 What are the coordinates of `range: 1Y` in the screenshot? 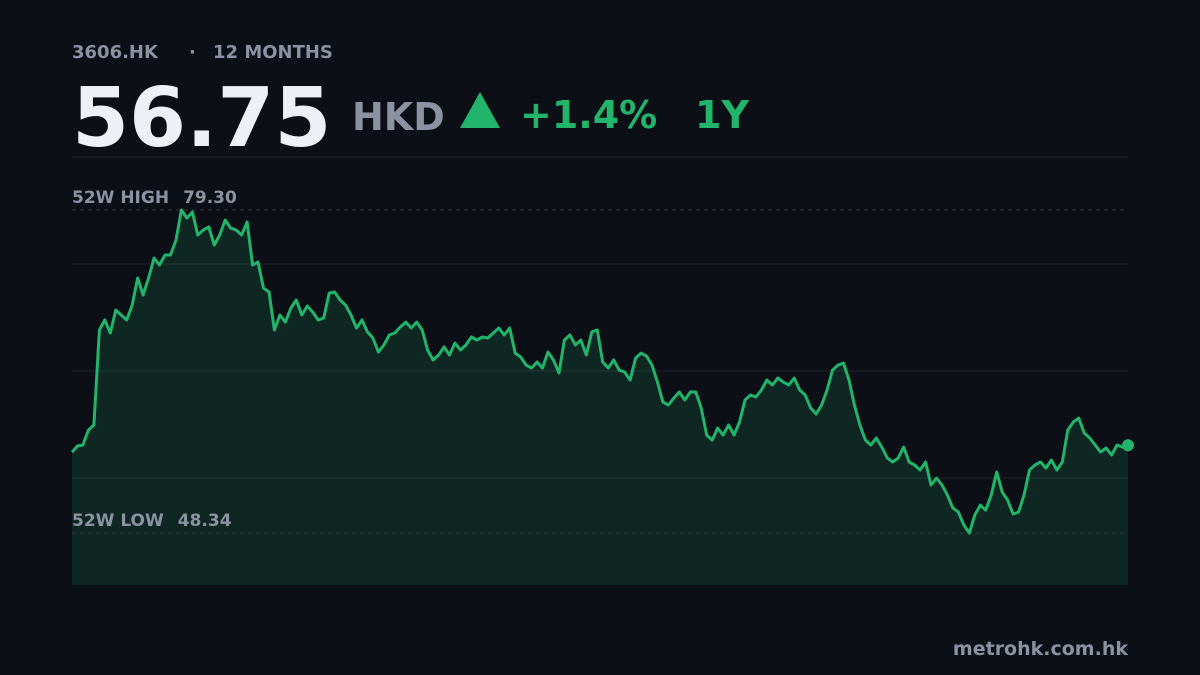 It's located at (722, 115).